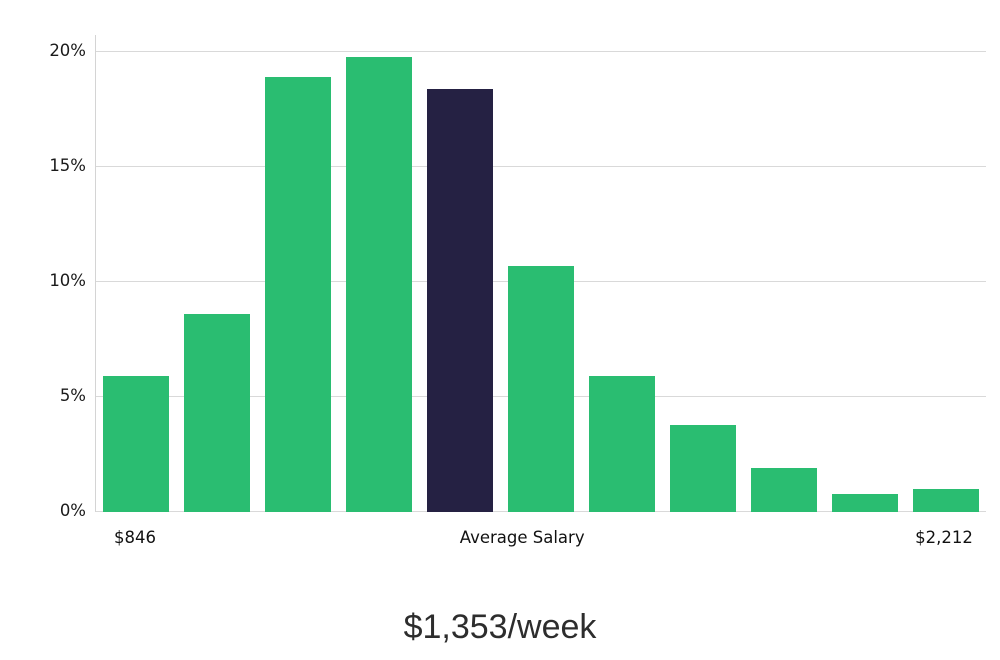 The height and width of the screenshot is (660, 1000). Describe the element at coordinates (67, 280) in the screenshot. I see `y-tick-label: 10%` at that location.